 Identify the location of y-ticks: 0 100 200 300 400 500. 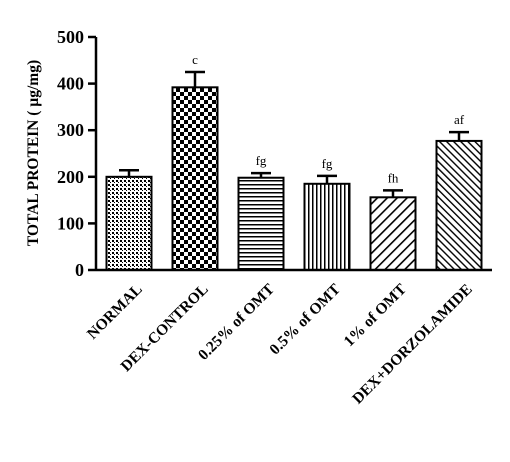
(76, 153).